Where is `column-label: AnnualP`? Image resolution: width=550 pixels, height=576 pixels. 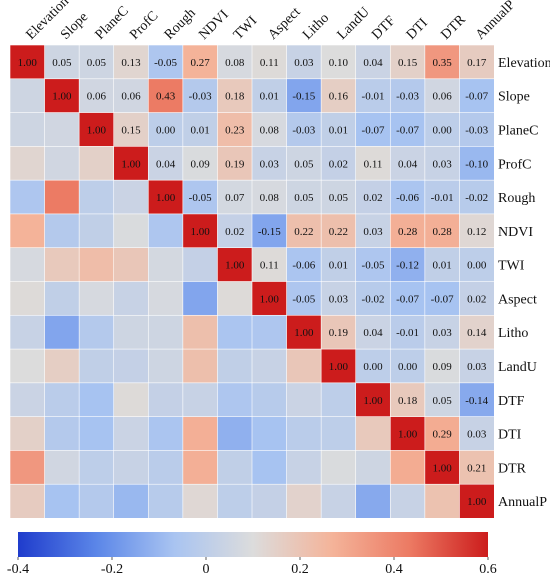
column-label: AnnualP is located at coordinates (495, 21).